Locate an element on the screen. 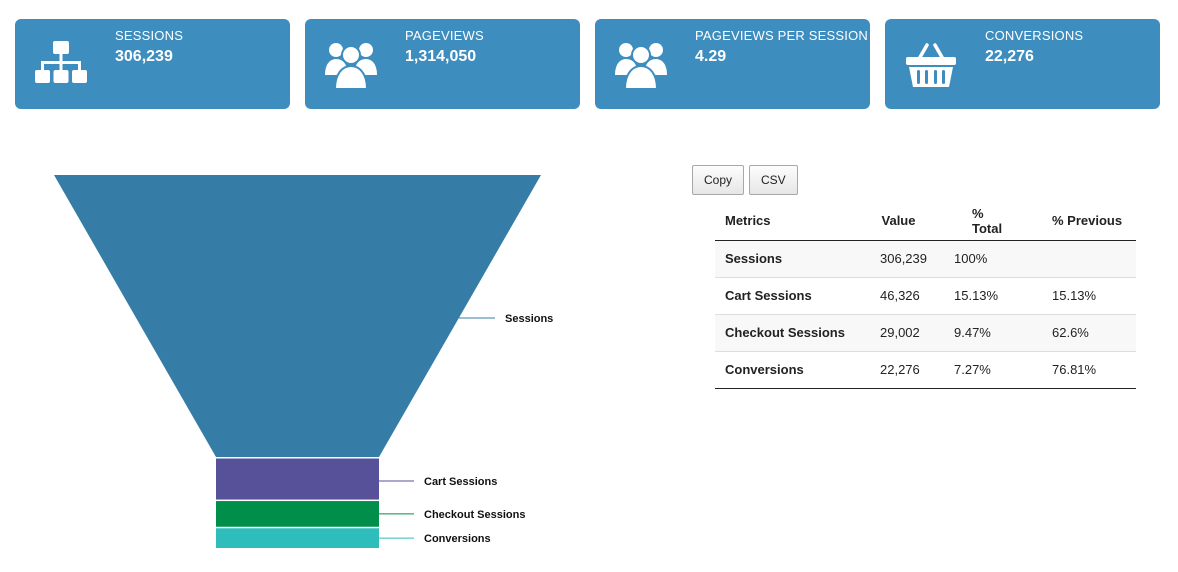 The height and width of the screenshot is (572, 1178). card-pageviews-per-session: PAGEVIEWS PER SESSION 4.29 is located at coordinates (732, 64).